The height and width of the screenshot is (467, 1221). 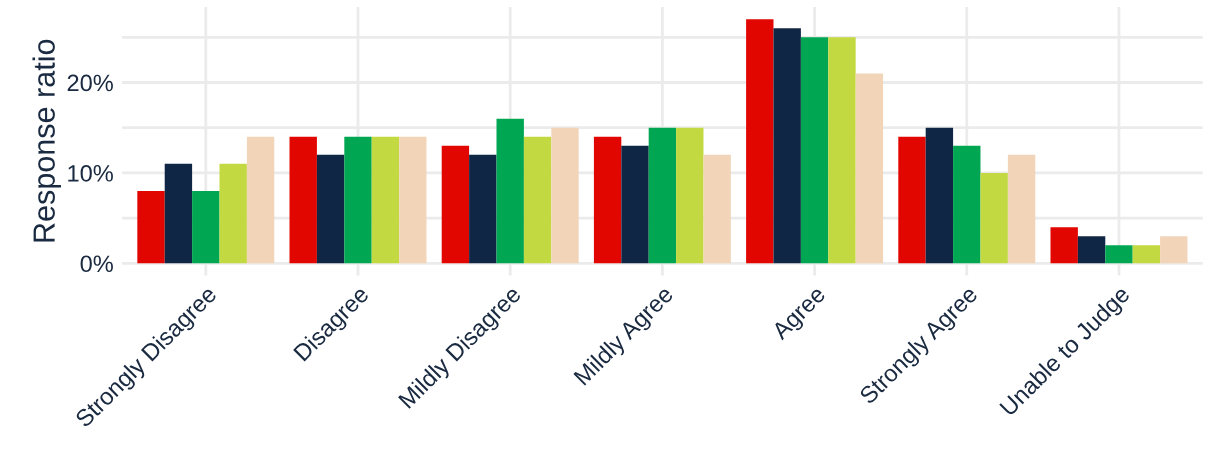 What do you see at coordinates (46, 140) in the screenshot?
I see `y-axis-title: Response ratio` at bounding box center [46, 140].